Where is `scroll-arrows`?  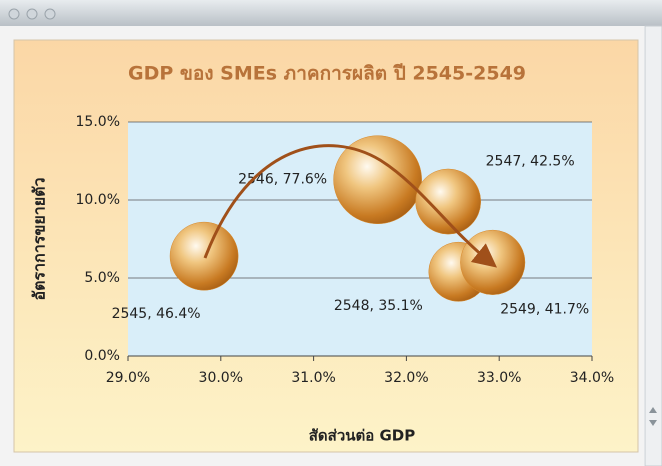 scroll-arrows is located at coordinates (653, 416).